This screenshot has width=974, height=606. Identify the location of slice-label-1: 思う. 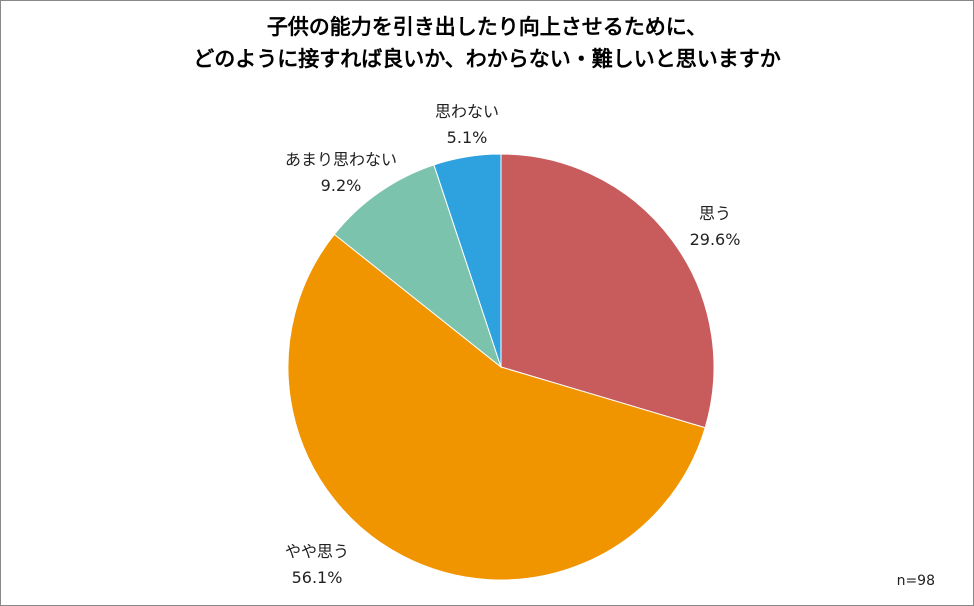
(715, 213).